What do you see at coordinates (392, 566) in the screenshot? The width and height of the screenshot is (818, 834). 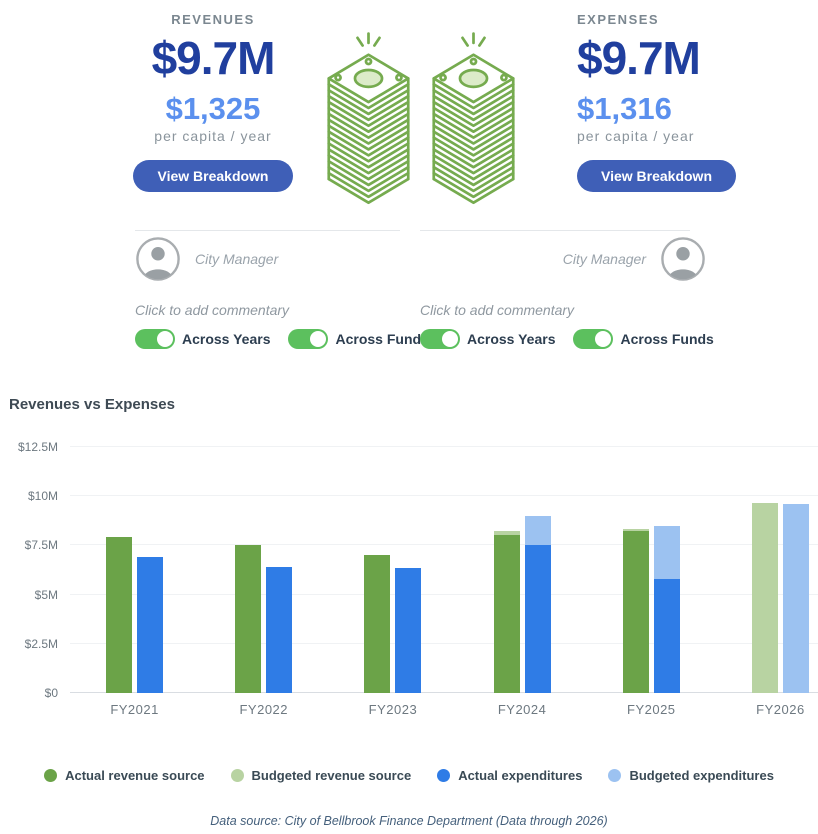 I see `bar-group-fy2023` at bounding box center [392, 566].